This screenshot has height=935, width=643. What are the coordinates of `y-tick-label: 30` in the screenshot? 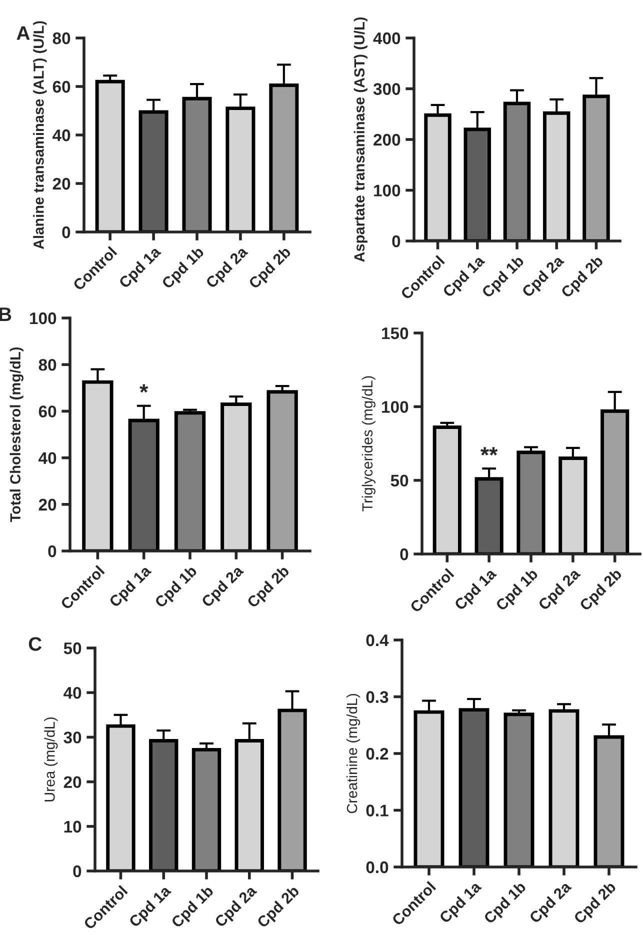 It's located at (73, 738).